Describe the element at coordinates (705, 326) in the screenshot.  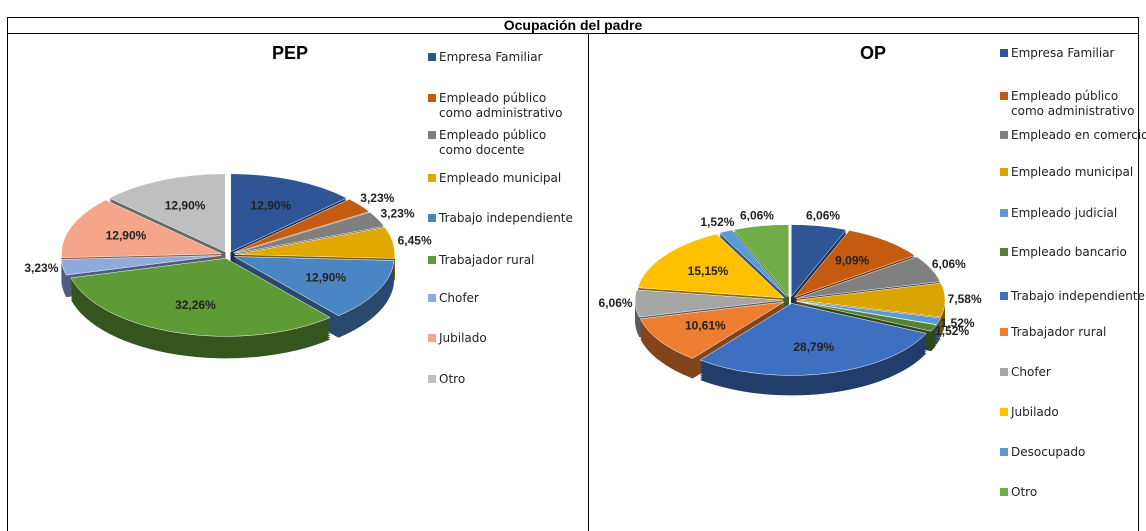
I see `data-label: 10,61%` at that location.